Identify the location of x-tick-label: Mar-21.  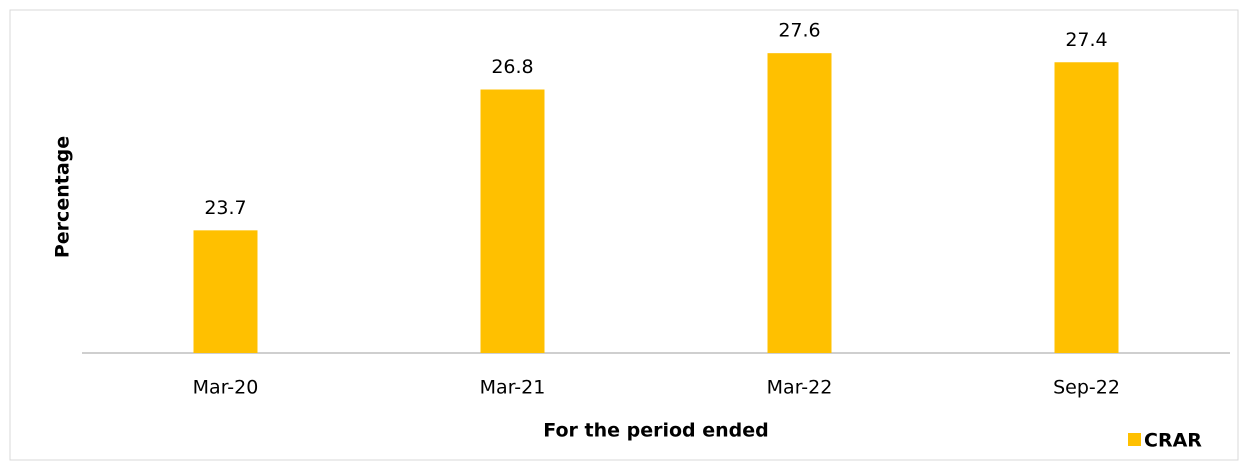
(513, 388).